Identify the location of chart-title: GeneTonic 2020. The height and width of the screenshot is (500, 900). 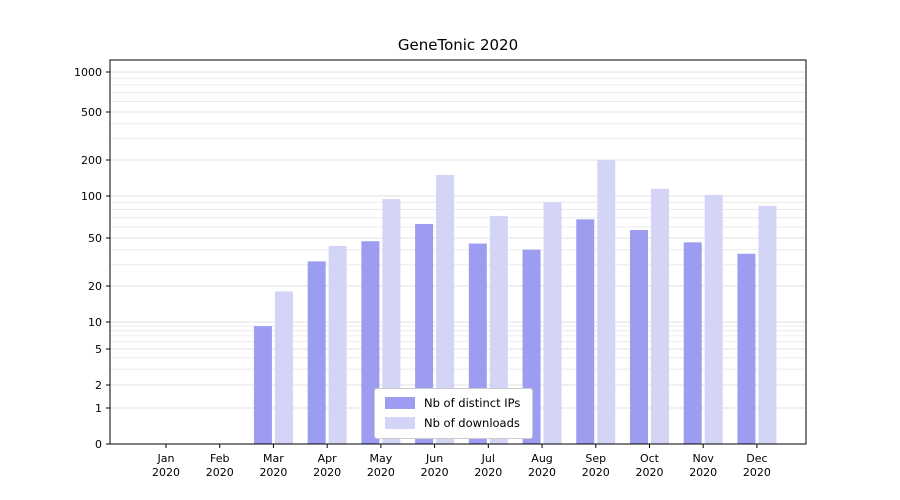
(458, 45).